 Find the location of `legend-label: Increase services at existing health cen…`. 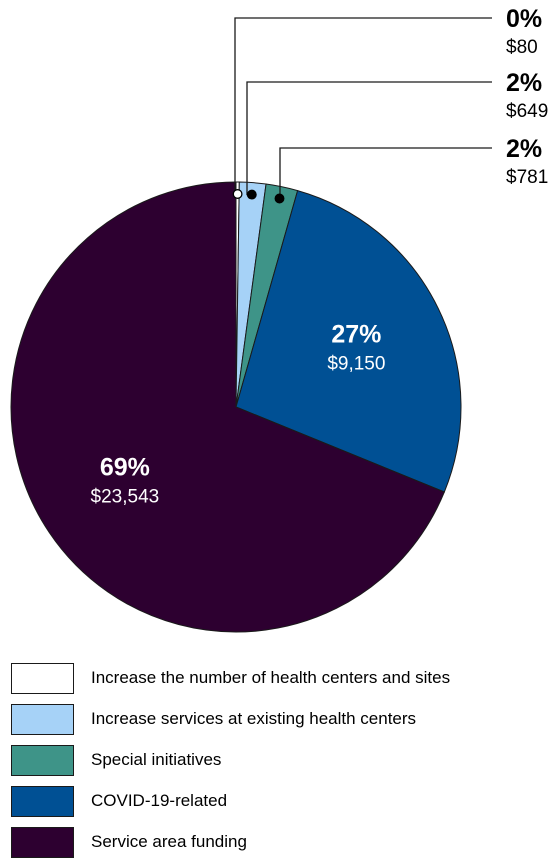

legend-label: Increase services at existing health cen… is located at coordinates (254, 718).